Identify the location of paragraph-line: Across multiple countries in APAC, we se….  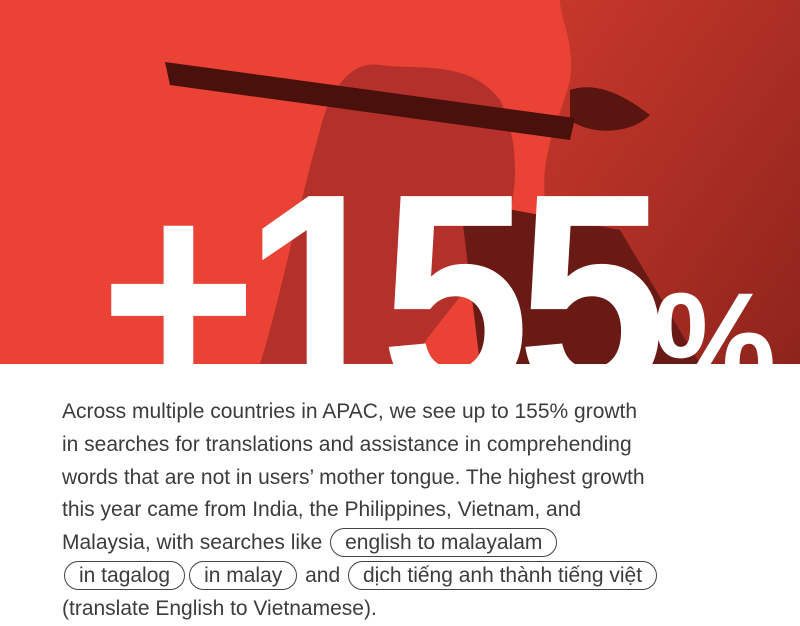
(412, 412).